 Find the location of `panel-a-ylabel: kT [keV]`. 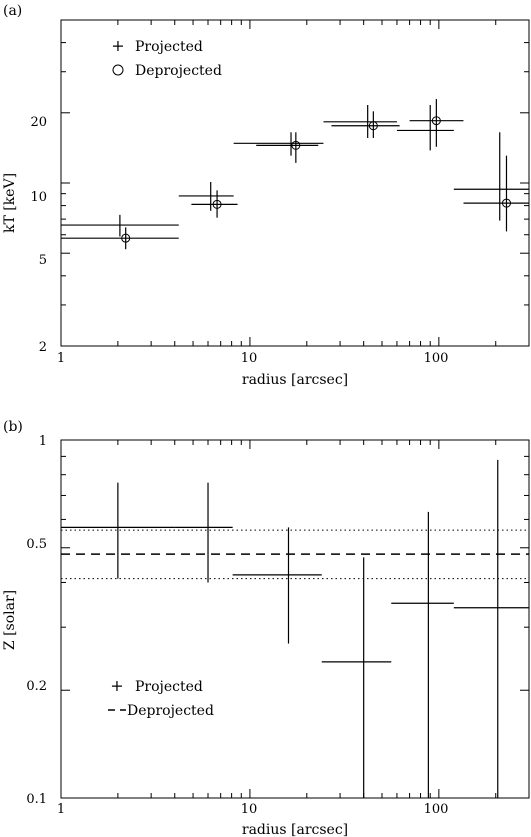

panel-a-ylabel: kT [keV] is located at coordinates (10, 203).